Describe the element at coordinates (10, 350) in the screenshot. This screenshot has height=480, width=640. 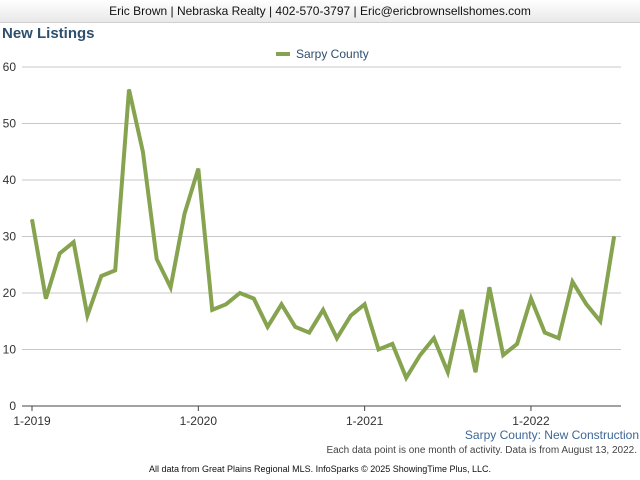
I see `y-tick-label: 10` at that location.